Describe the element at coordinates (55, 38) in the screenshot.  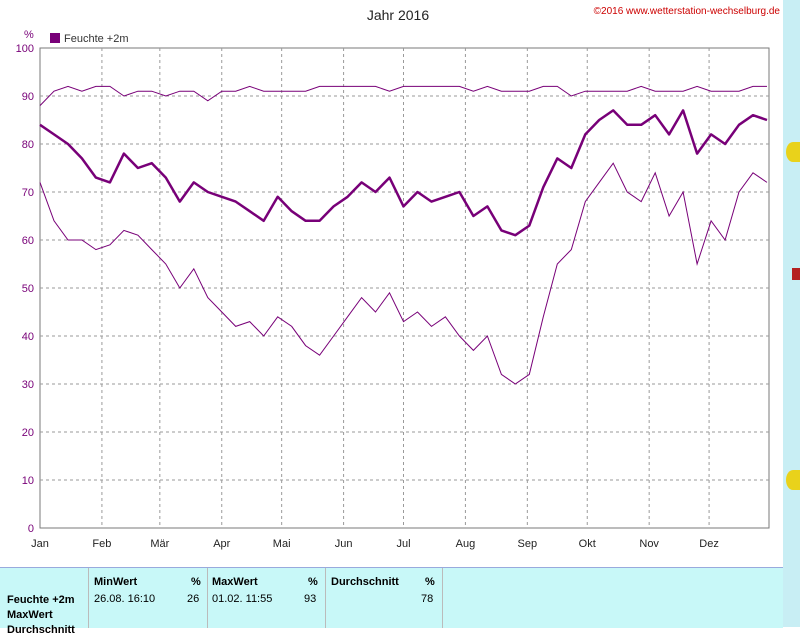
I see `legend-swatch` at that location.